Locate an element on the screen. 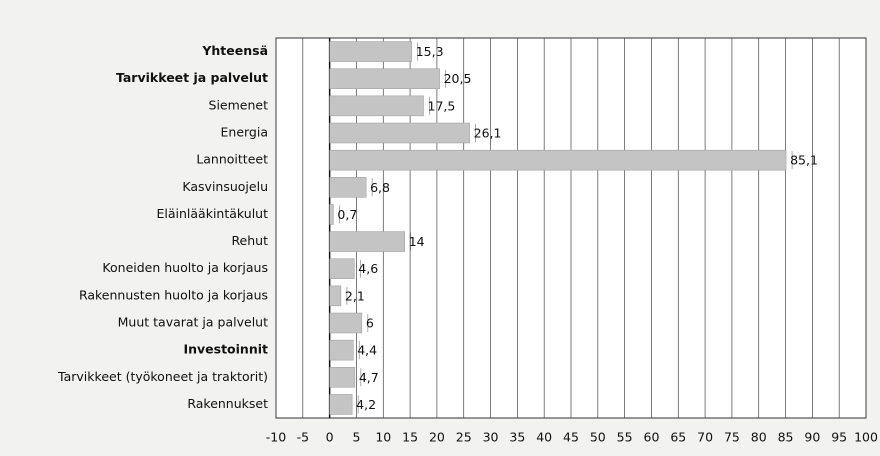  value-label: 6 is located at coordinates (370, 323).